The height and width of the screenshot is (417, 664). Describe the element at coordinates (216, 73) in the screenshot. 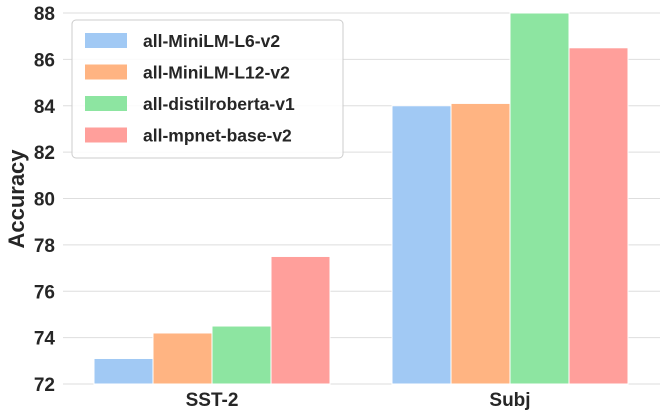

I see `legend-label: all-MiniLM-L12-v2` at that location.